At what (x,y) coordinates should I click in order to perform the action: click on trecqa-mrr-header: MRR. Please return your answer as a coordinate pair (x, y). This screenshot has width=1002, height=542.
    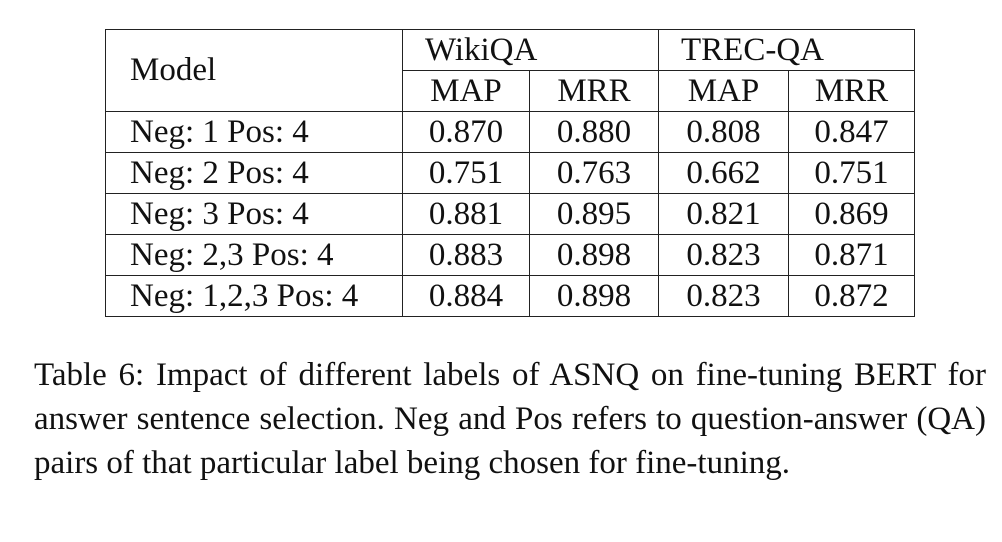
    Looking at the image, I should click on (851, 91).